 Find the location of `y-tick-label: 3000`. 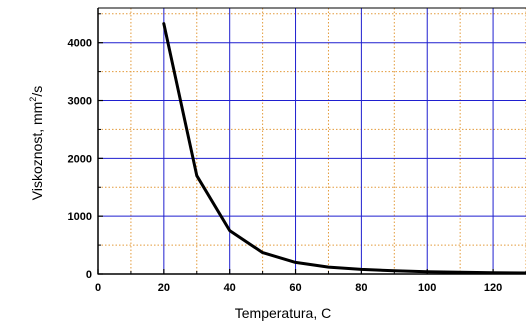

y-tick-label: 3000 is located at coordinates (80, 102).